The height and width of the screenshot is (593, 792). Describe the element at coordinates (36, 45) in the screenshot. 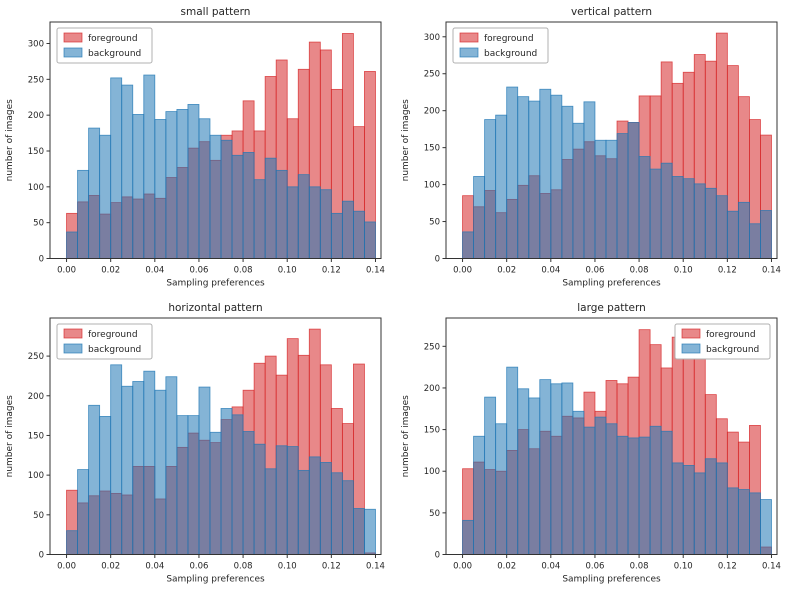

I see `y-tick-label: 300` at that location.